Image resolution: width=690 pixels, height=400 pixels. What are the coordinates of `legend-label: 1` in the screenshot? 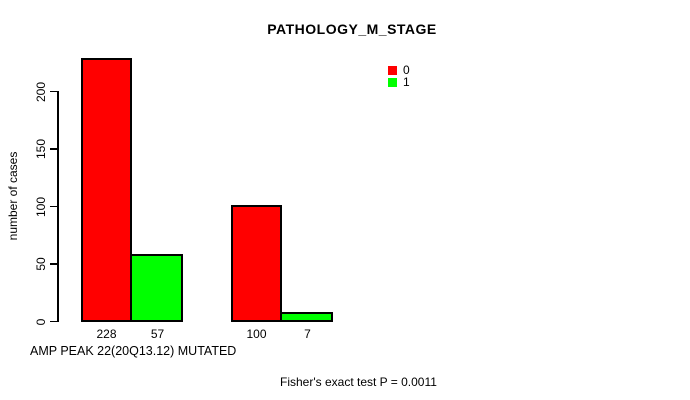 It's located at (406, 82).